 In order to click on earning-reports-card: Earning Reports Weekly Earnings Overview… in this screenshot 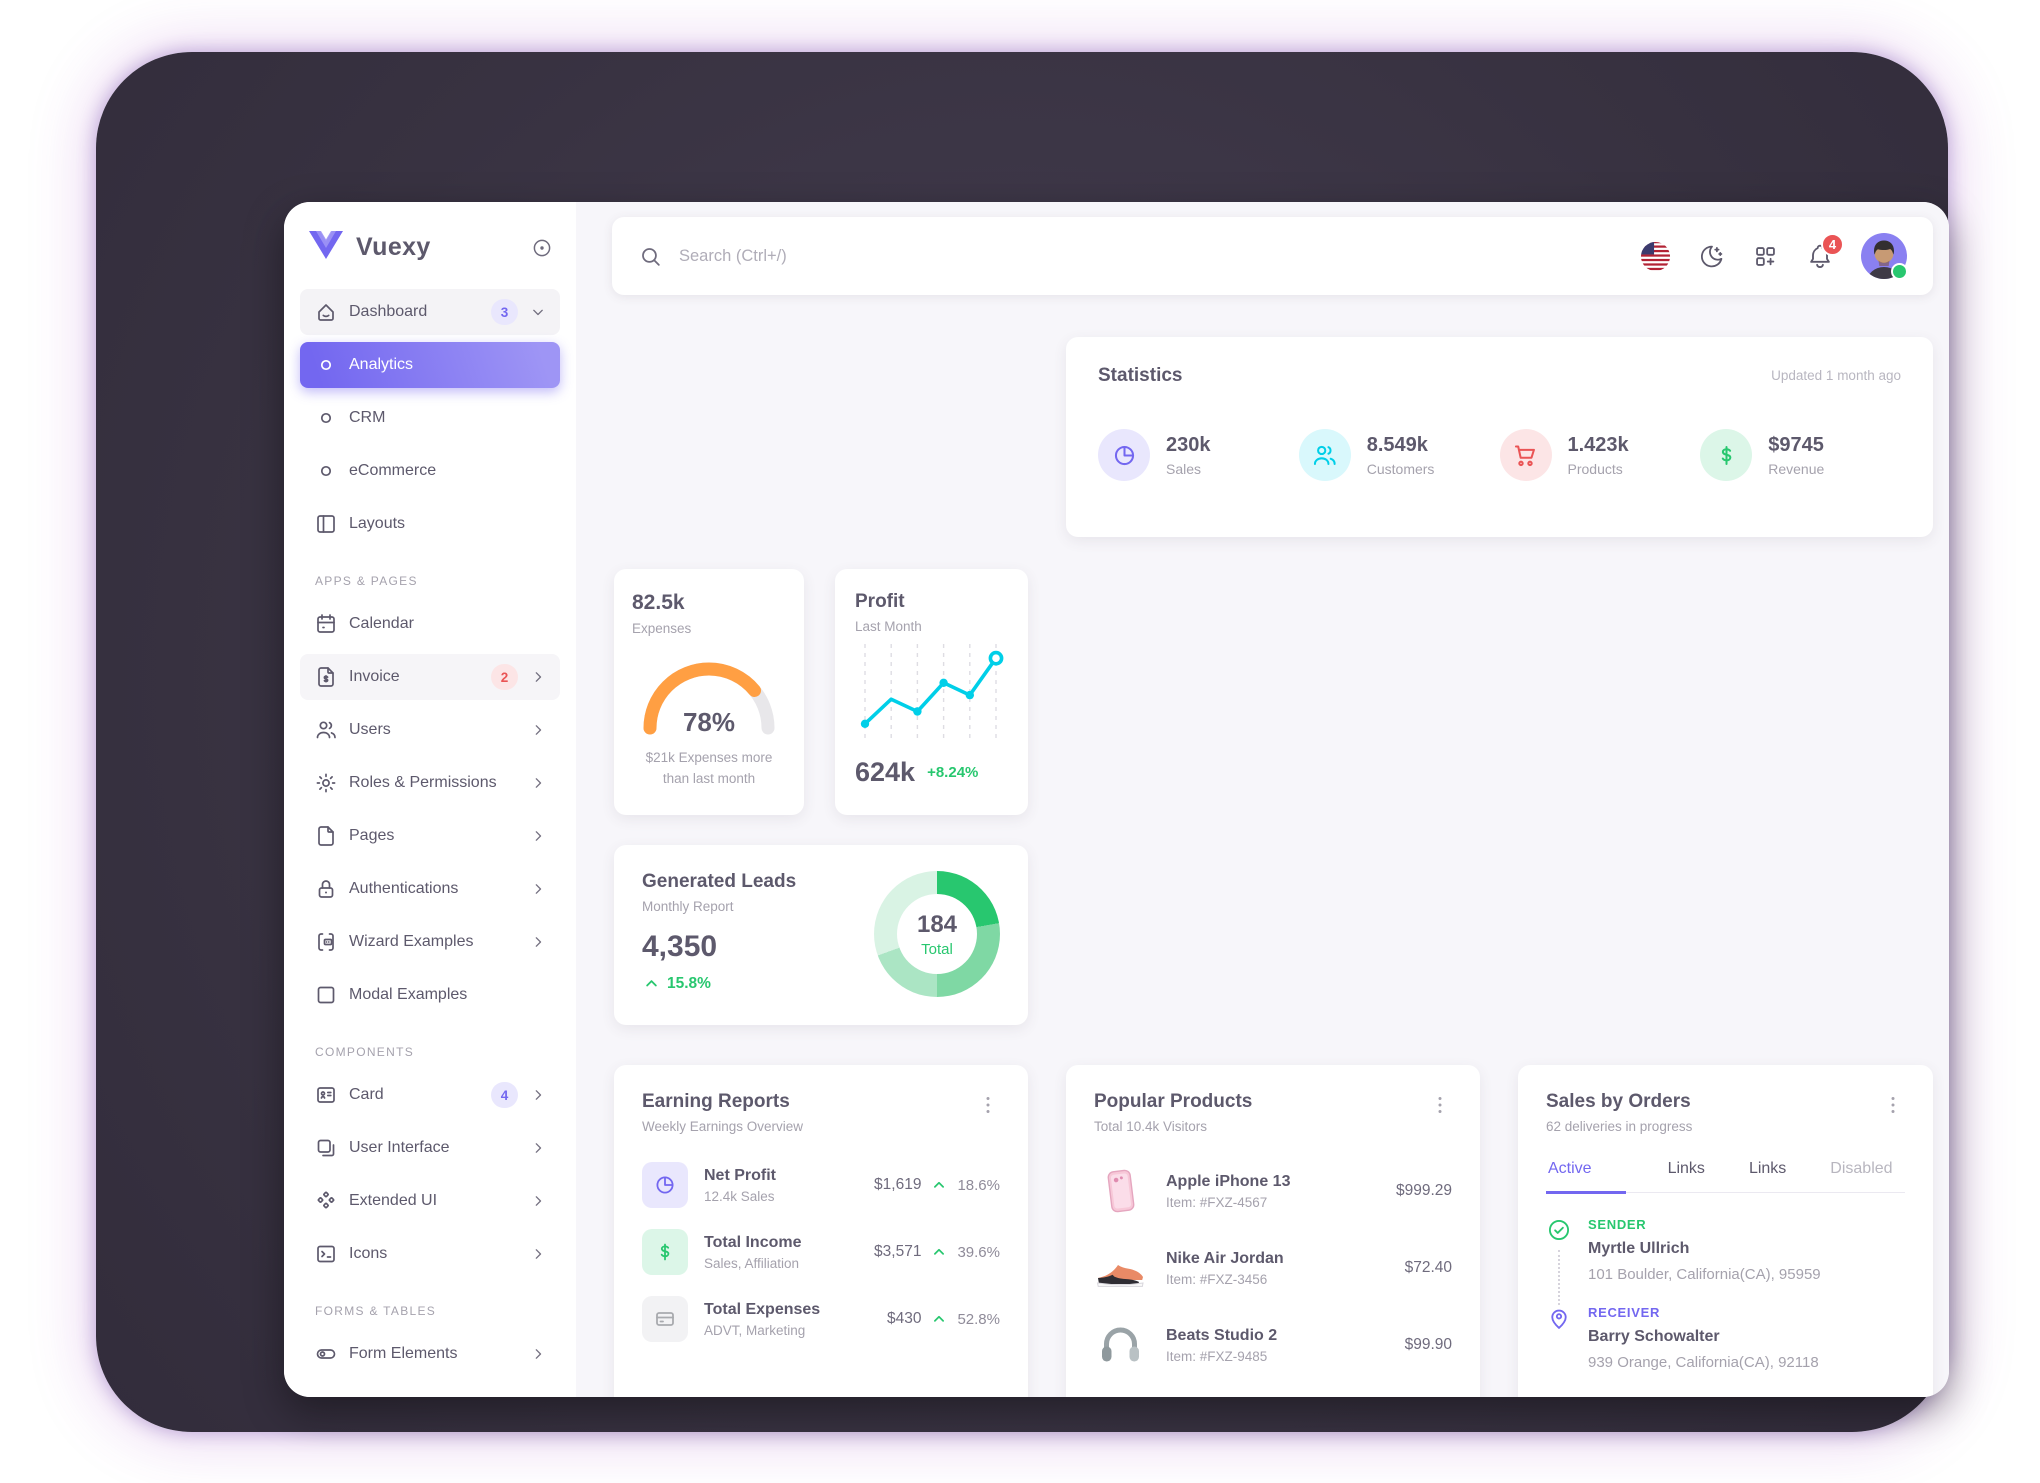, I will do `click(821, 1231)`.